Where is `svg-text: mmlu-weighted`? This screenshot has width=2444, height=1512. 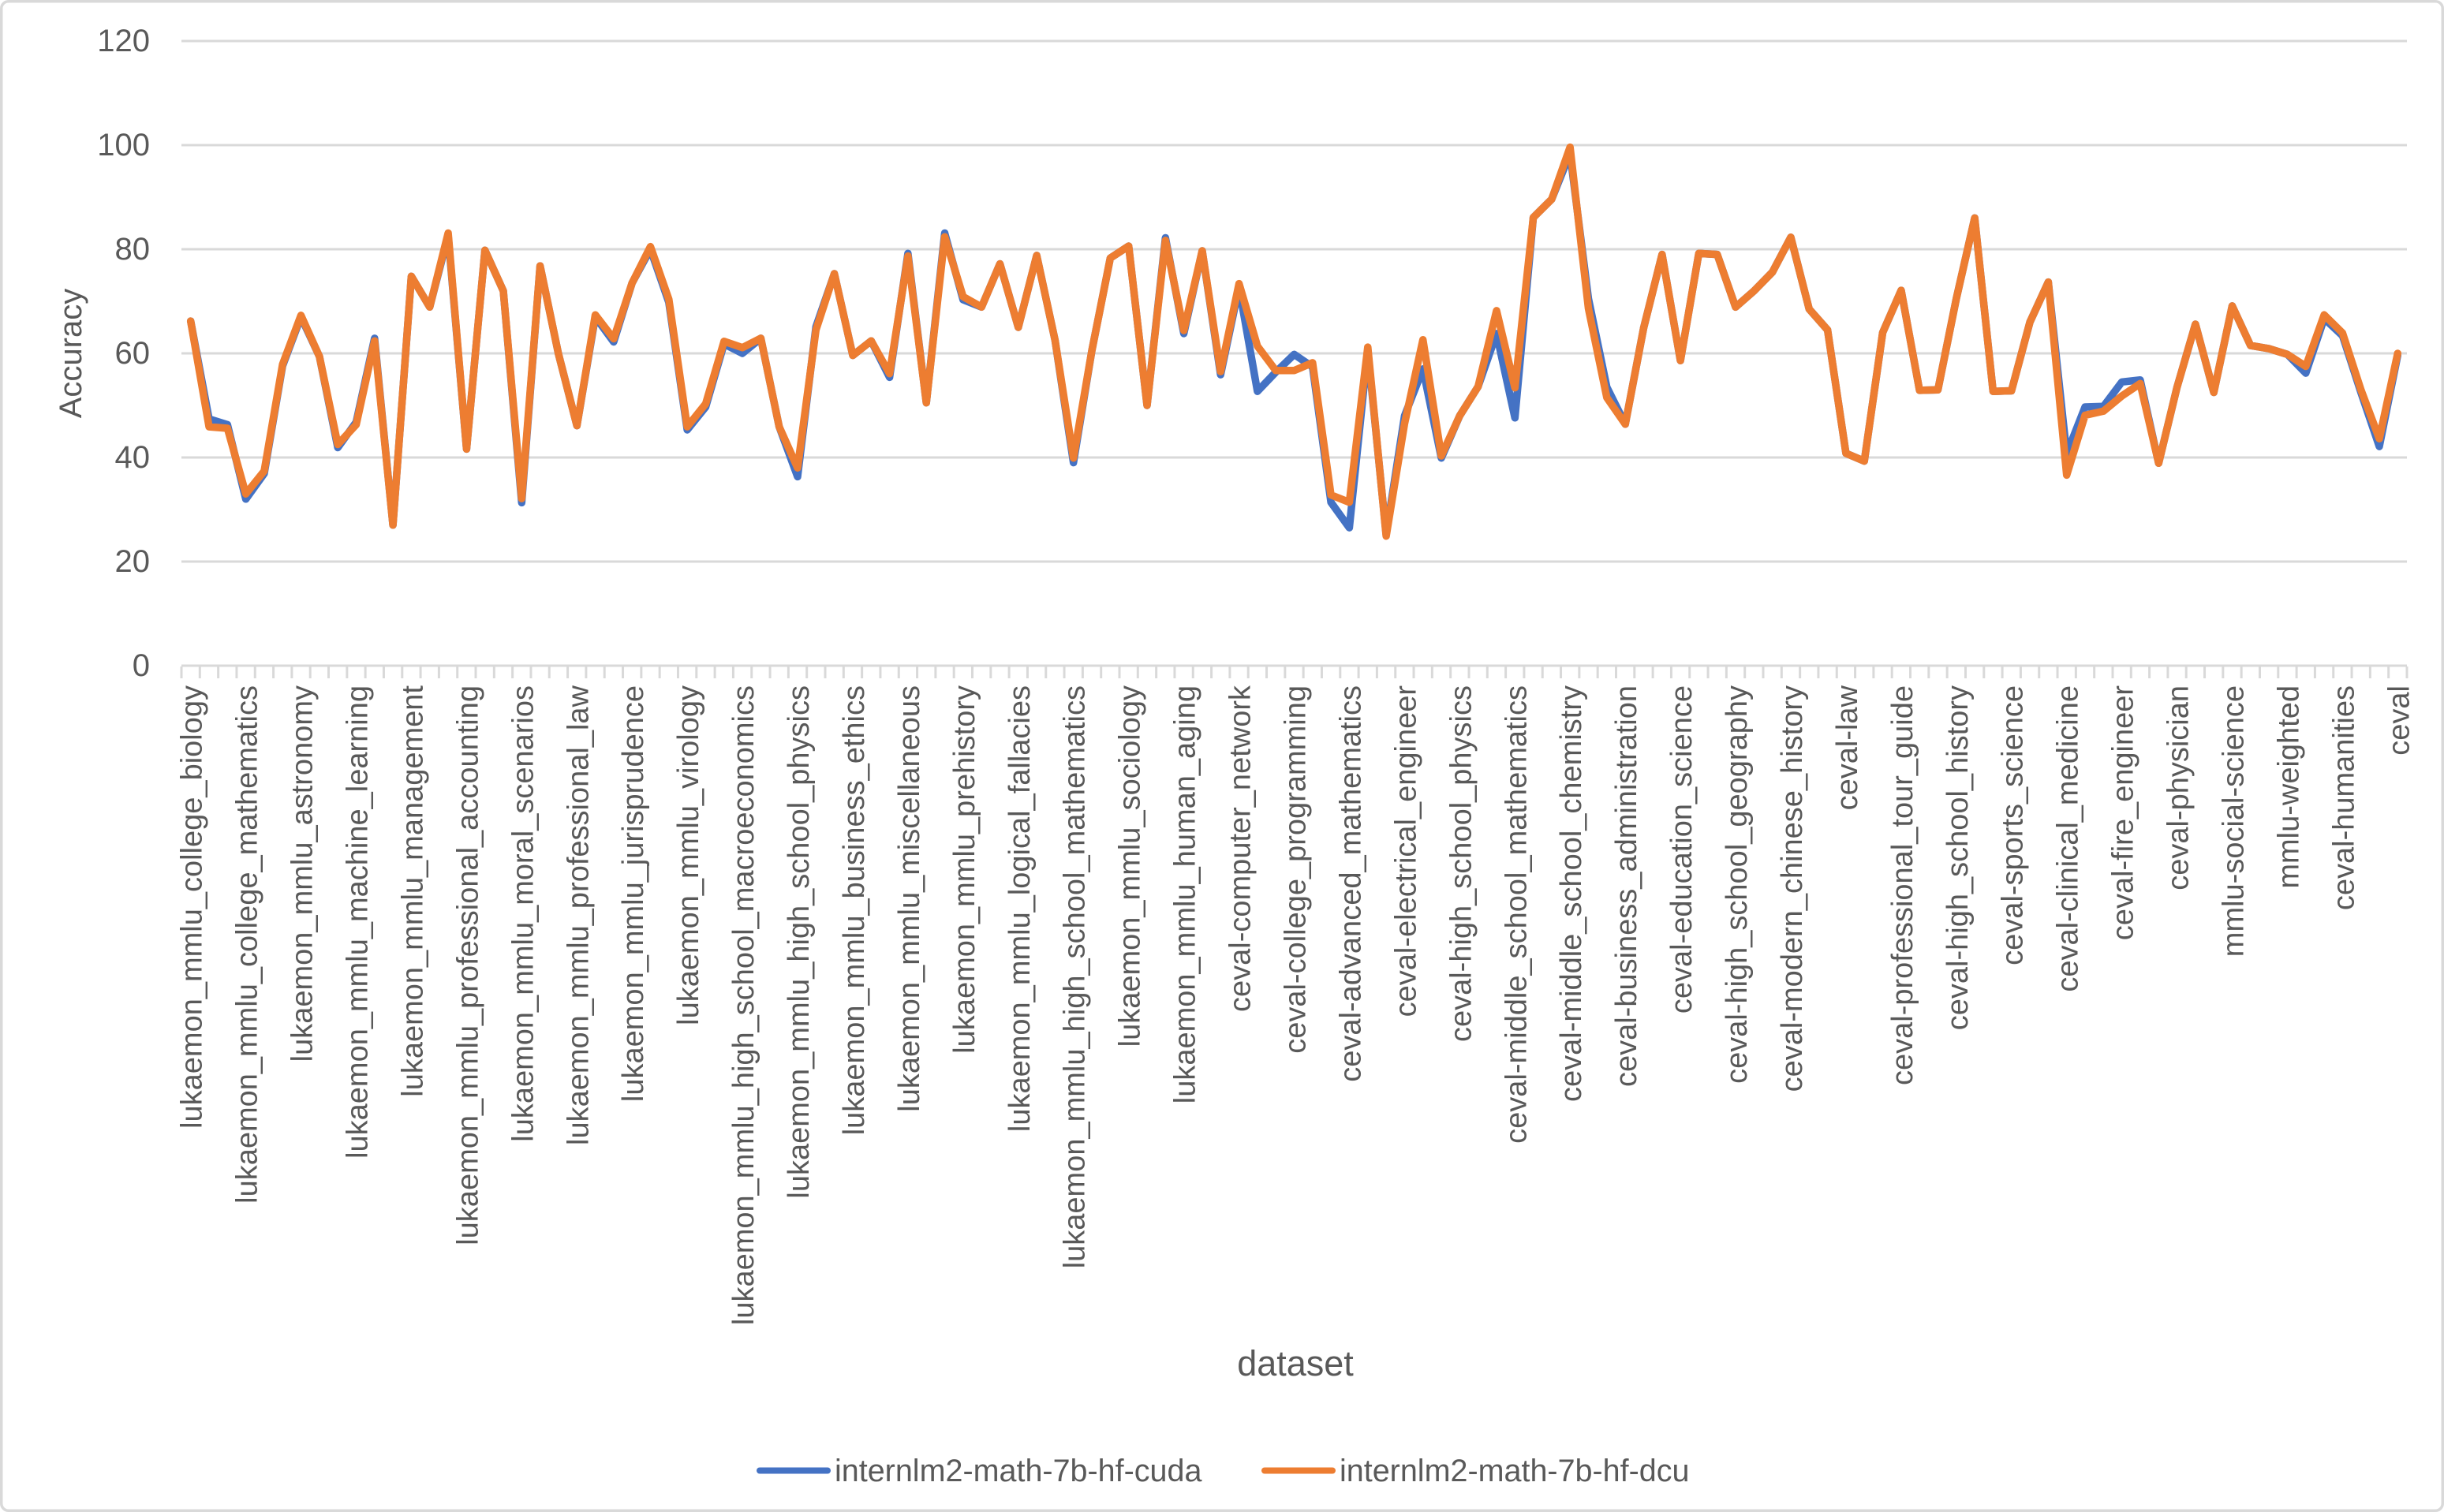 svg-text: mmlu-weighted is located at coordinates (2289, 787).